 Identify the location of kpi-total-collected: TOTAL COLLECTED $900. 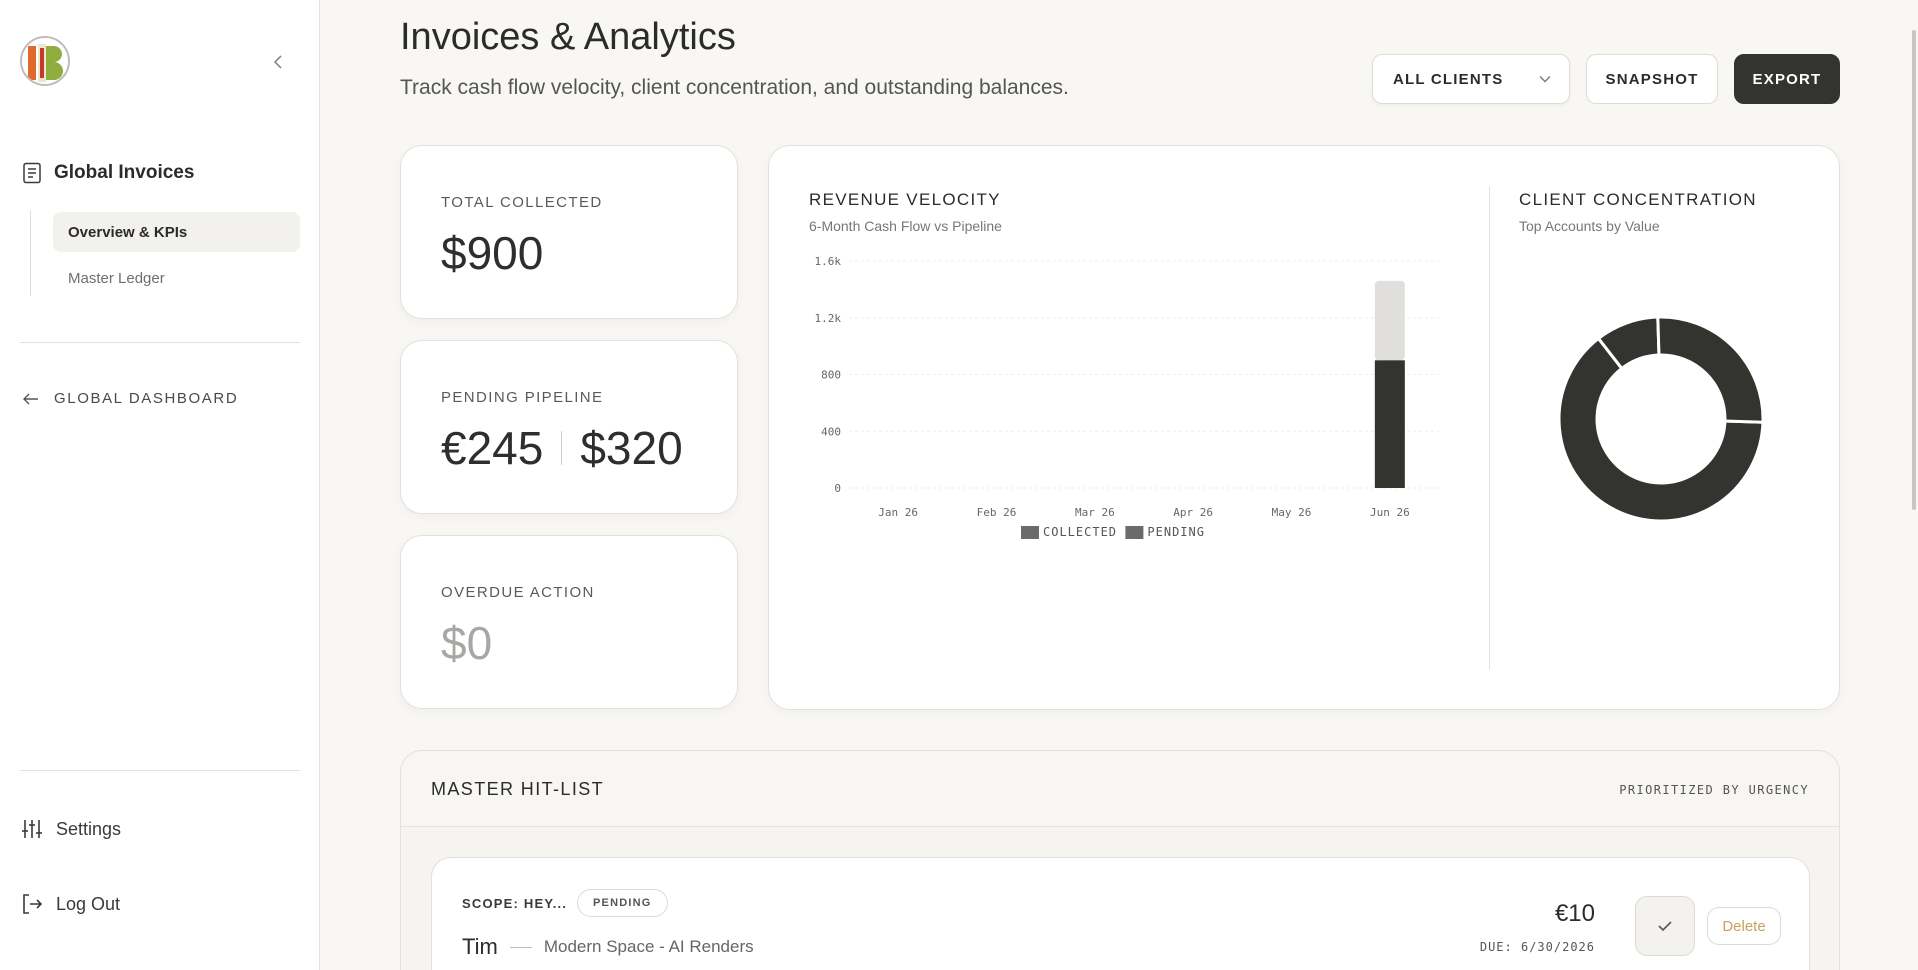
(569, 232).